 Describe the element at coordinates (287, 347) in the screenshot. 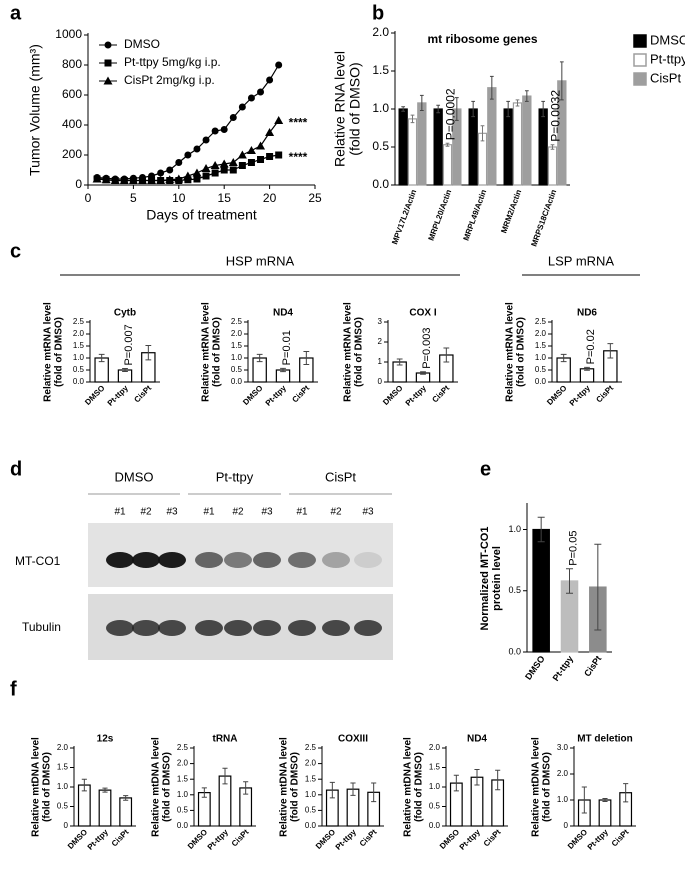

I see `p-value: P=0.01` at that location.